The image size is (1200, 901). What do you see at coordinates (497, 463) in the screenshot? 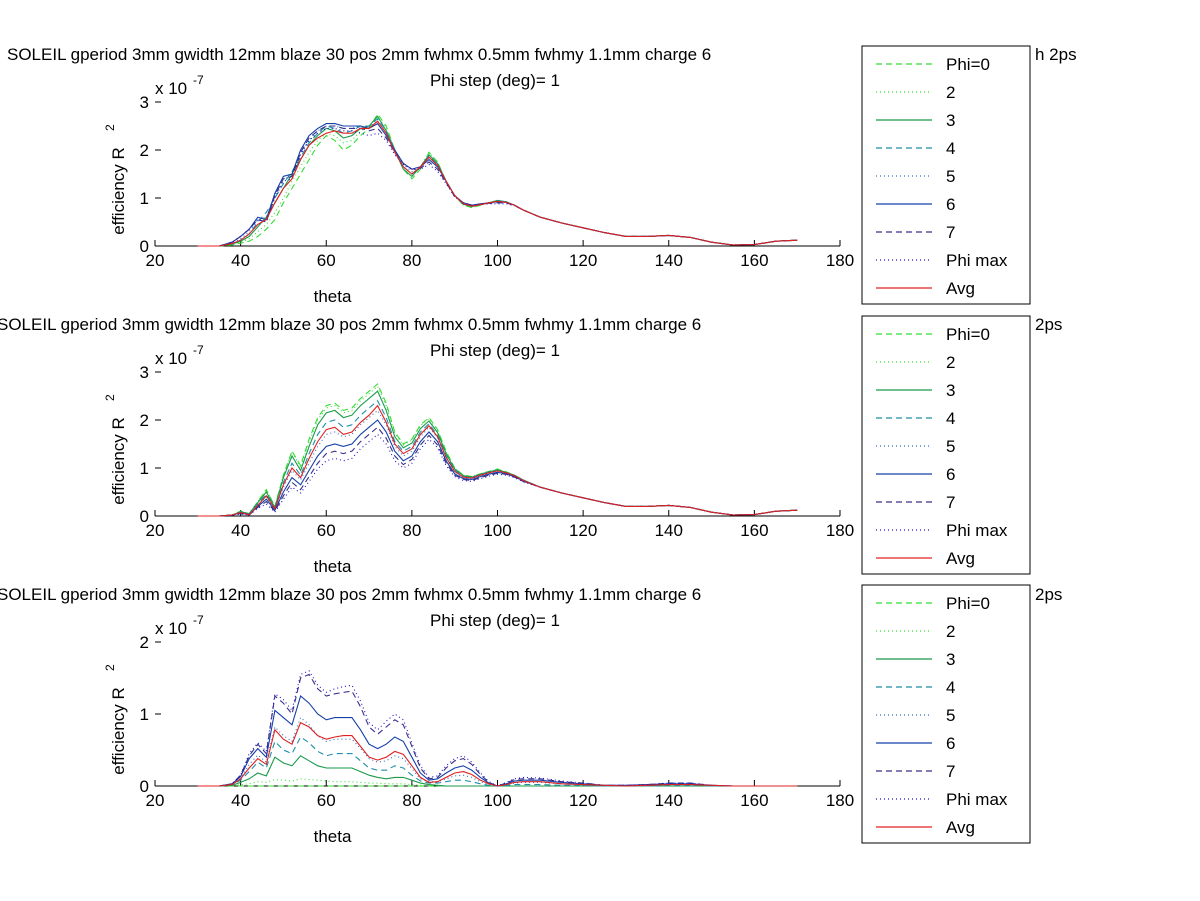
I see `series-line-p5` at bounding box center [497, 463].